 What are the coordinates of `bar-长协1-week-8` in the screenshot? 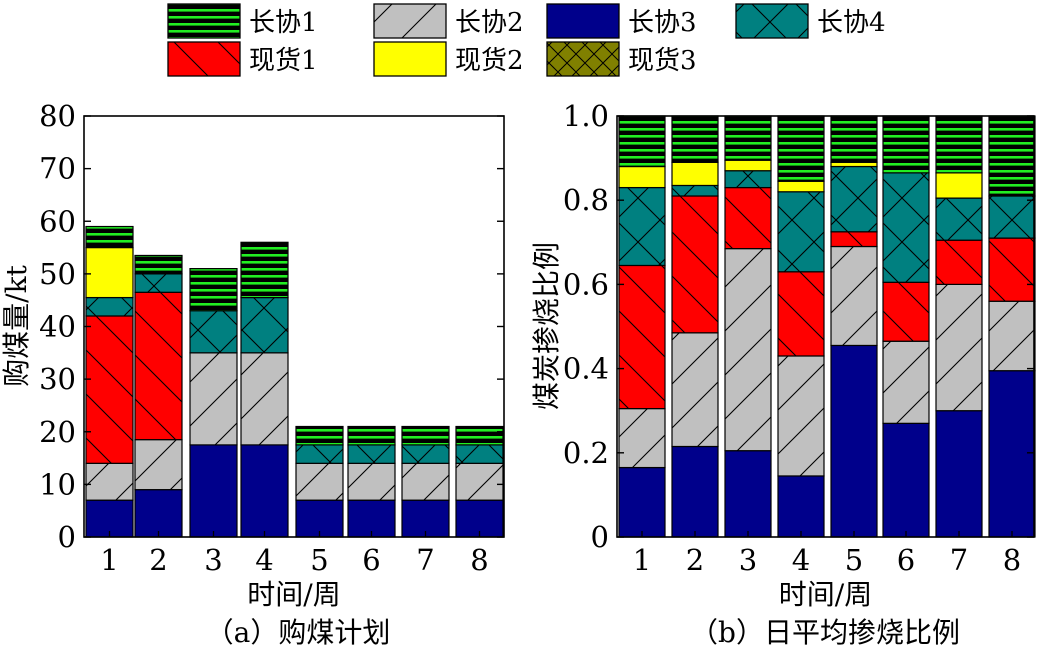 It's located at (479, 435).